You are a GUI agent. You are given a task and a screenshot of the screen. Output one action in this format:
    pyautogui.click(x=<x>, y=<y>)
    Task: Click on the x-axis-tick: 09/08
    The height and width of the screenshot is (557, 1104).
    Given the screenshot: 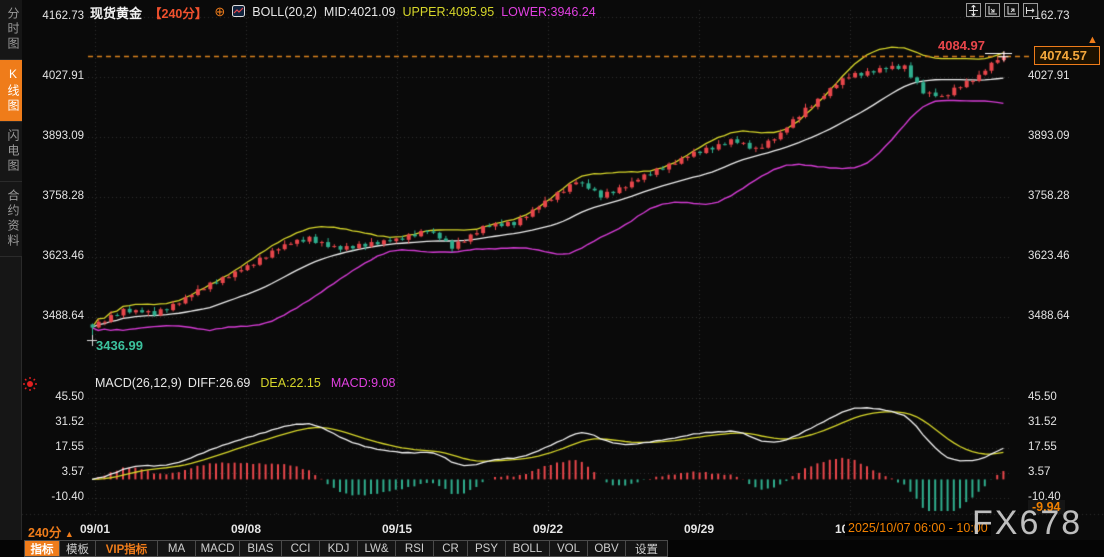 What is the action you would take?
    pyautogui.click(x=246, y=529)
    